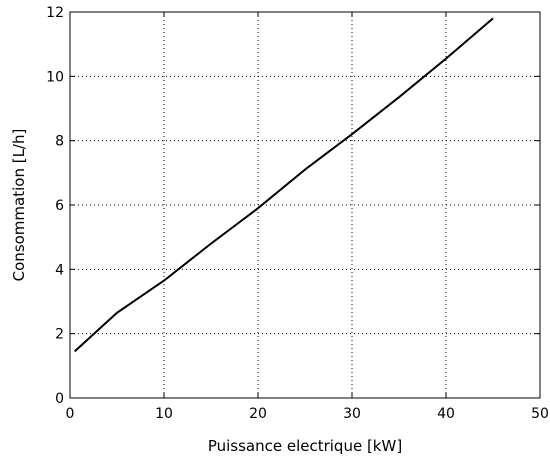 This screenshot has width=550, height=461. Describe the element at coordinates (164, 414) in the screenshot. I see `x-tick-label: 10` at that location.